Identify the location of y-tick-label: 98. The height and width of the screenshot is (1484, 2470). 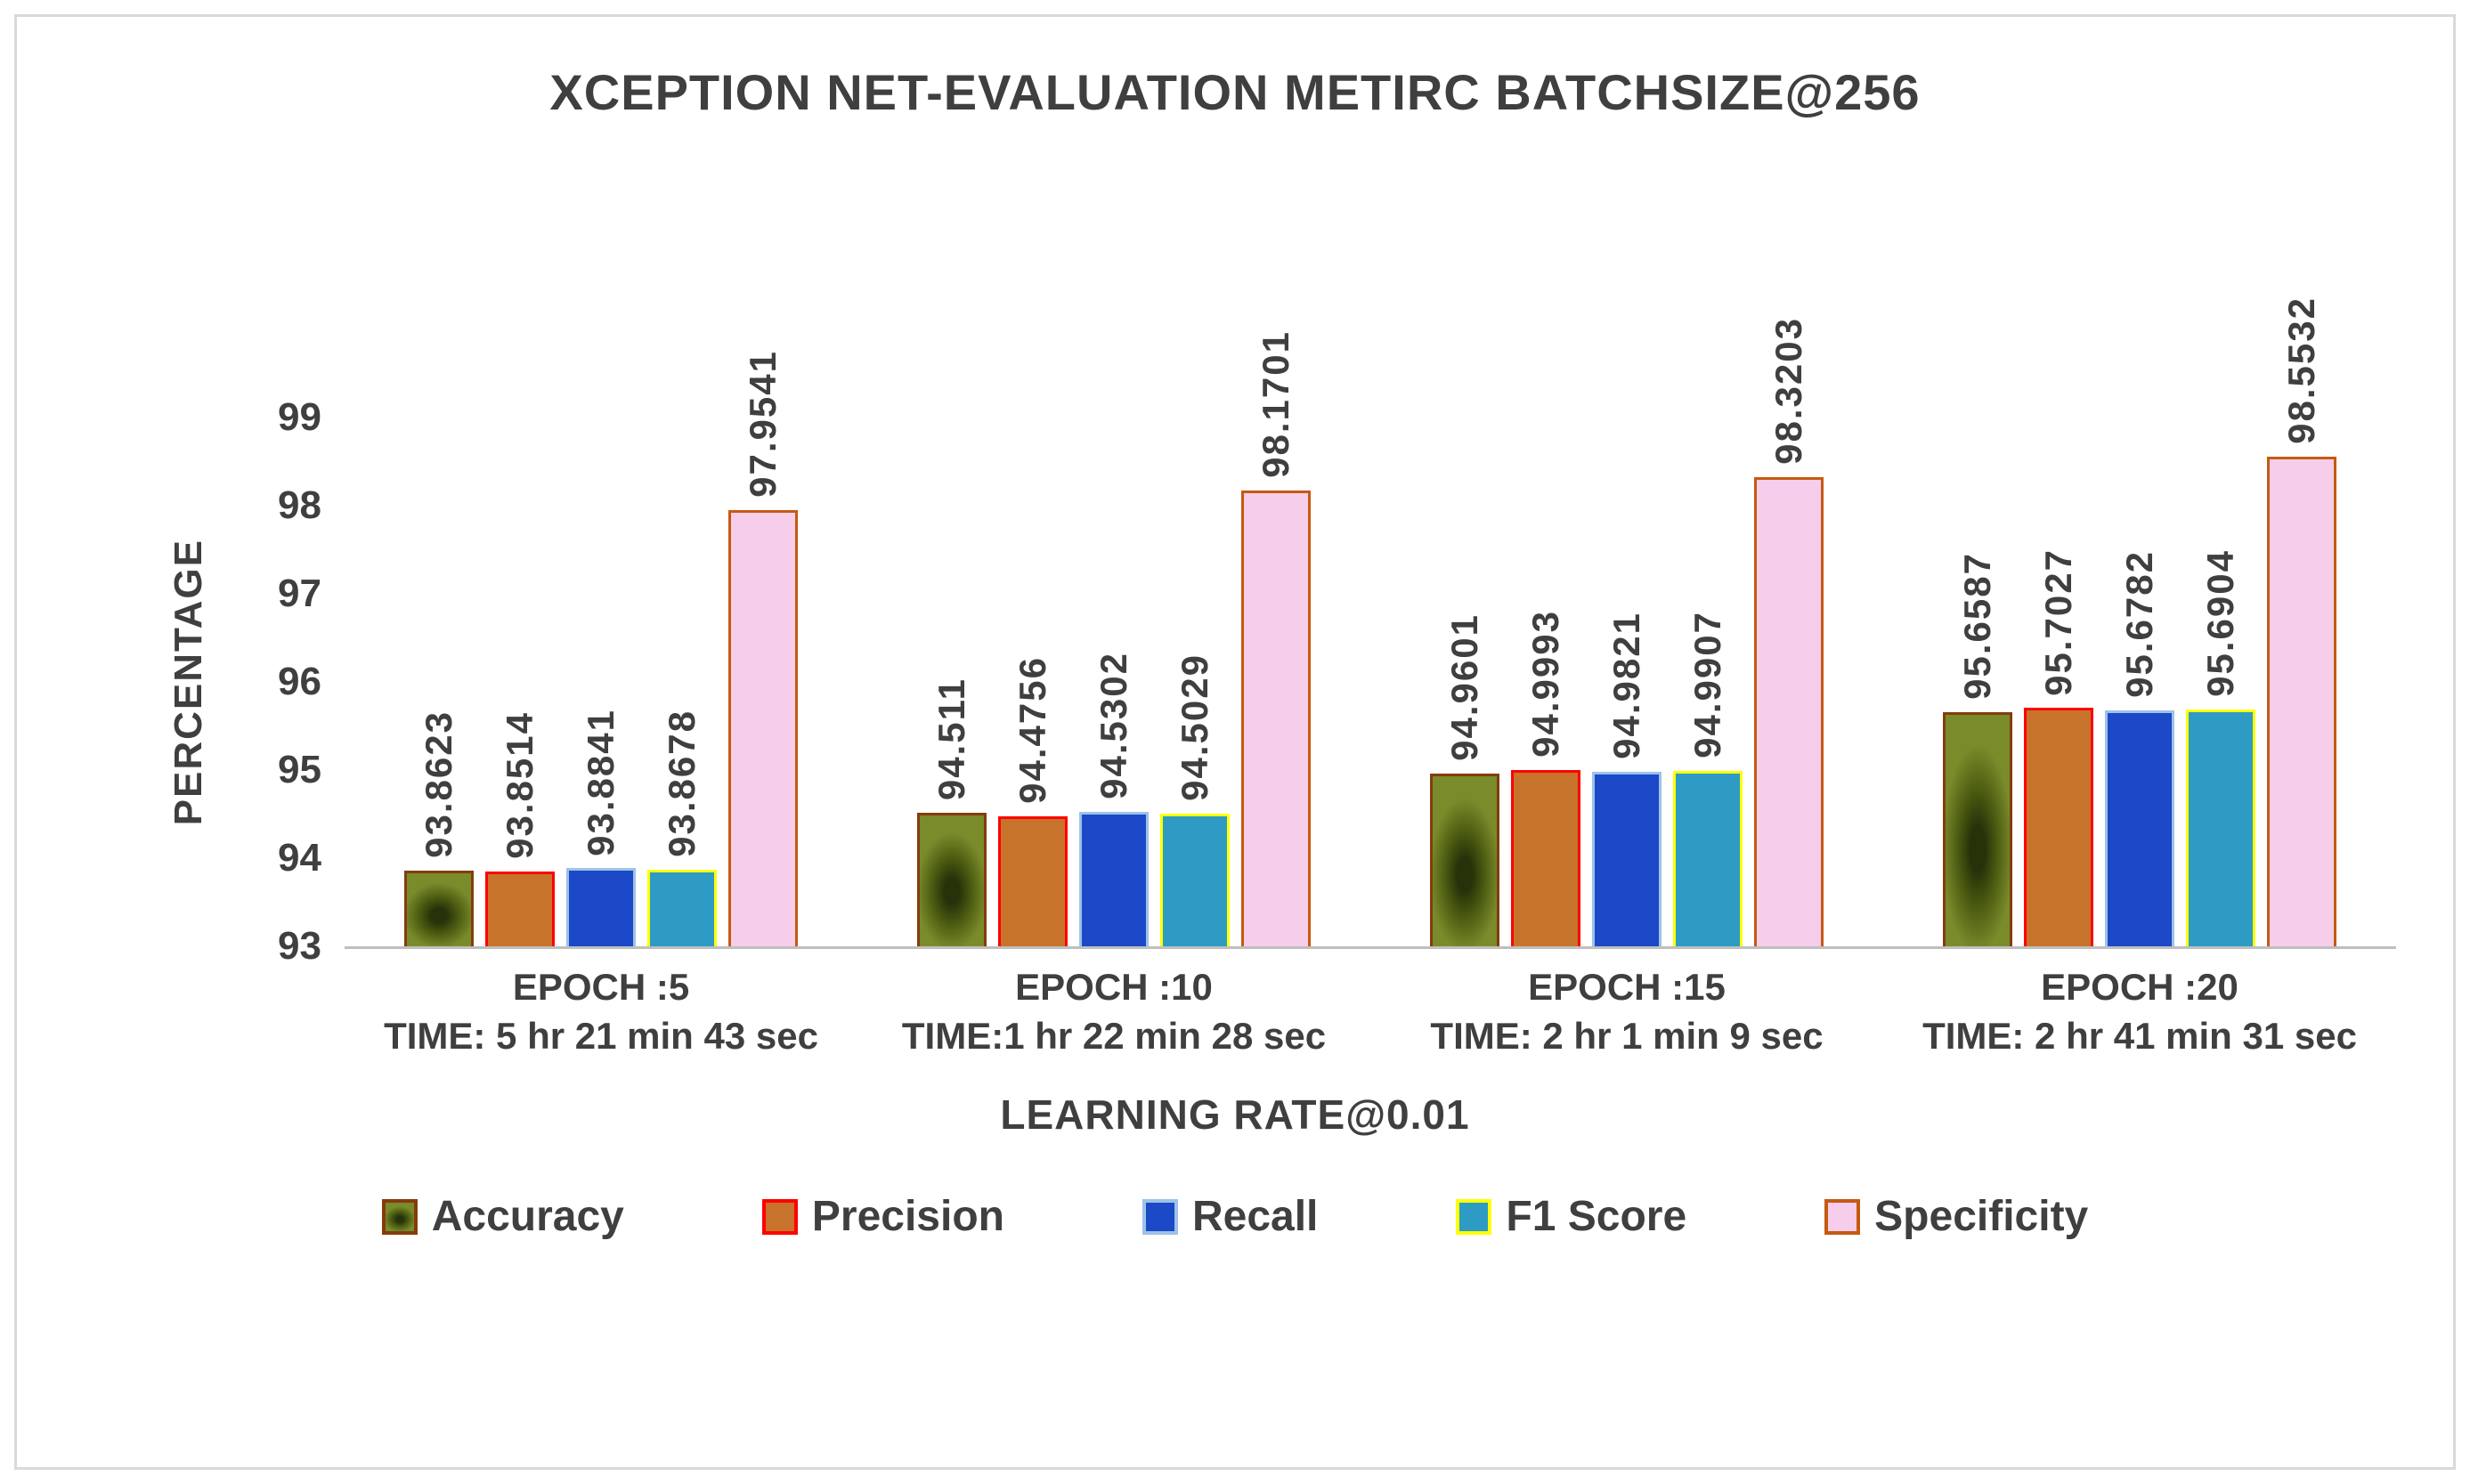
(299, 505).